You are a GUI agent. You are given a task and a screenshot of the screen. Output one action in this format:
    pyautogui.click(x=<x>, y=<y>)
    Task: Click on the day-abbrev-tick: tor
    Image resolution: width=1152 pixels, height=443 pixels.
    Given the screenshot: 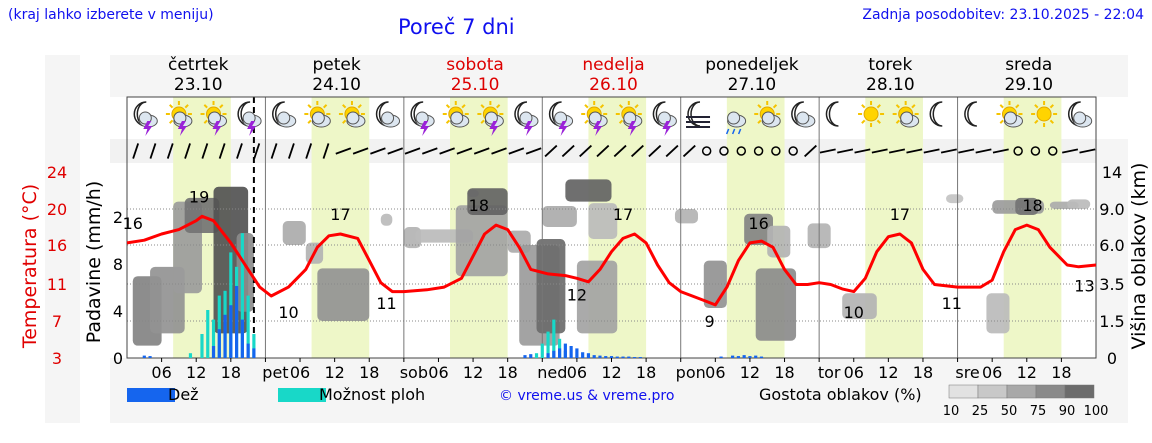 What is the action you would take?
    pyautogui.click(x=829, y=372)
    